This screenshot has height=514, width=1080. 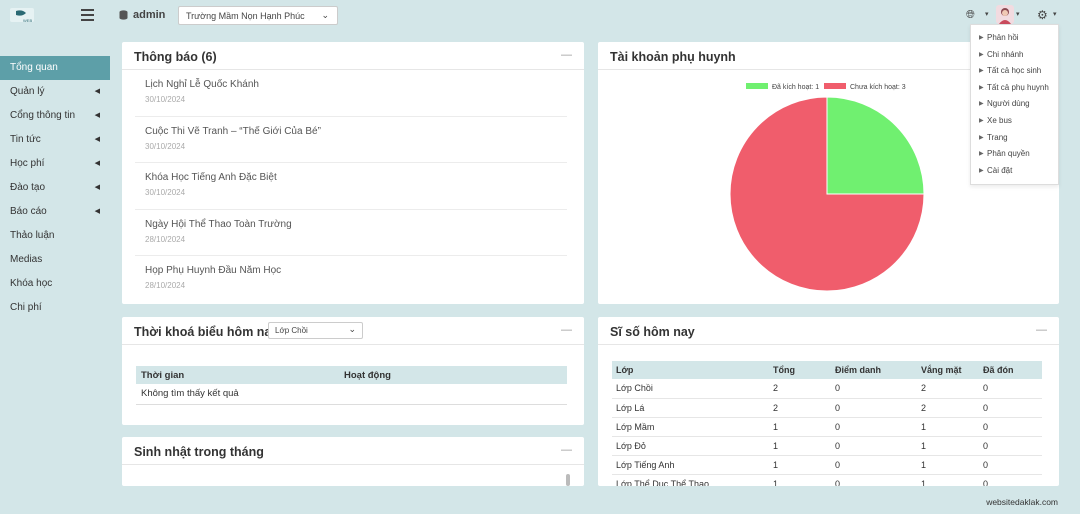 What do you see at coordinates (800, 370) in the screenshot?
I see `column-header: Tổng` at bounding box center [800, 370].